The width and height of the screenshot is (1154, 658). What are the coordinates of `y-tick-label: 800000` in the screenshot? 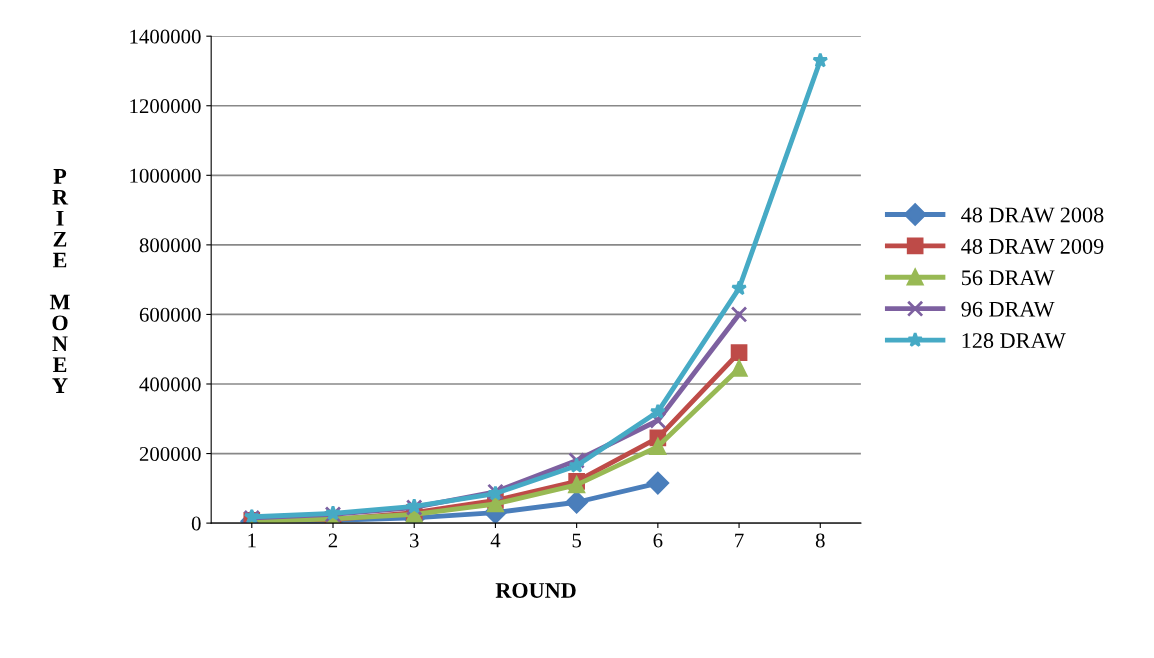 It's located at (170, 245).